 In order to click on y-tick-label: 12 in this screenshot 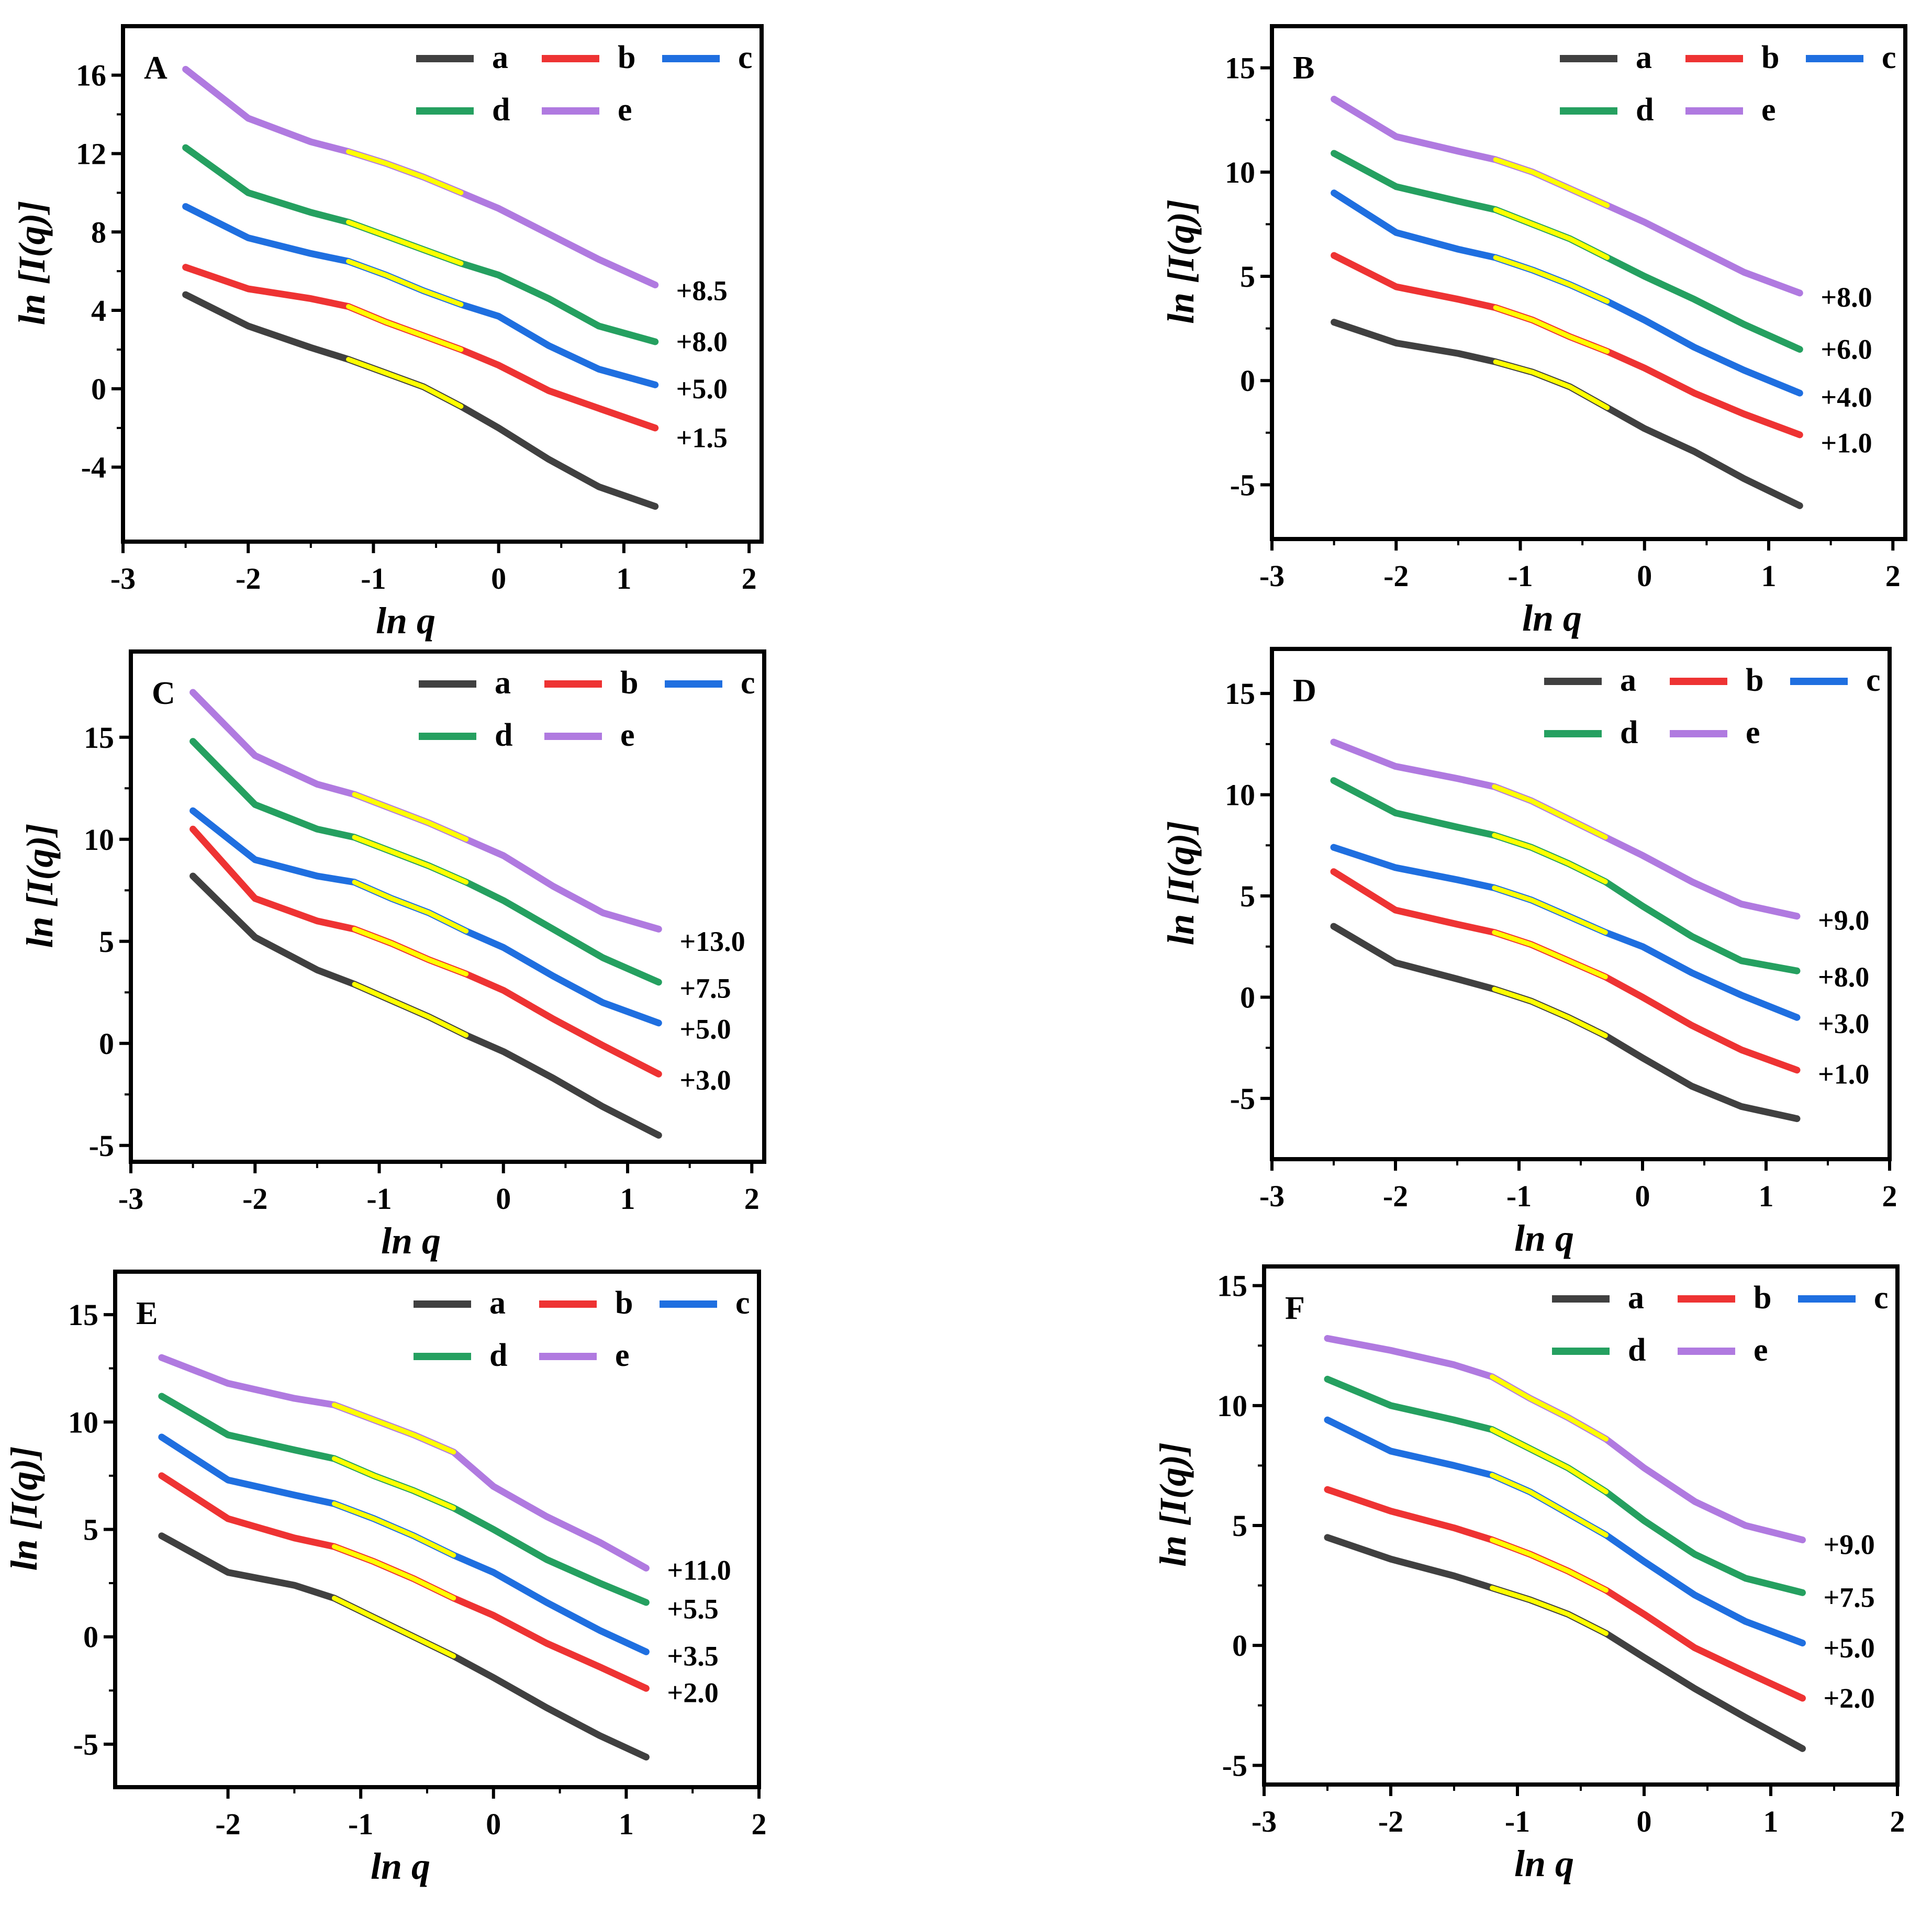, I will do `click(91, 154)`.